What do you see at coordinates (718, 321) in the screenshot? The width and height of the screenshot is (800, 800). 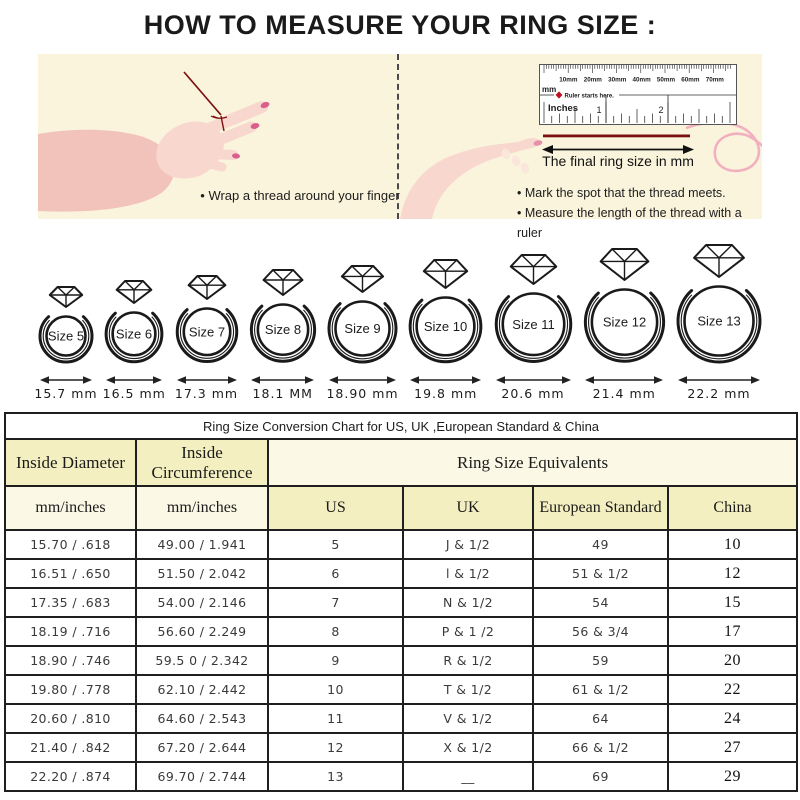 I see `ring-size-label: Size 13` at bounding box center [718, 321].